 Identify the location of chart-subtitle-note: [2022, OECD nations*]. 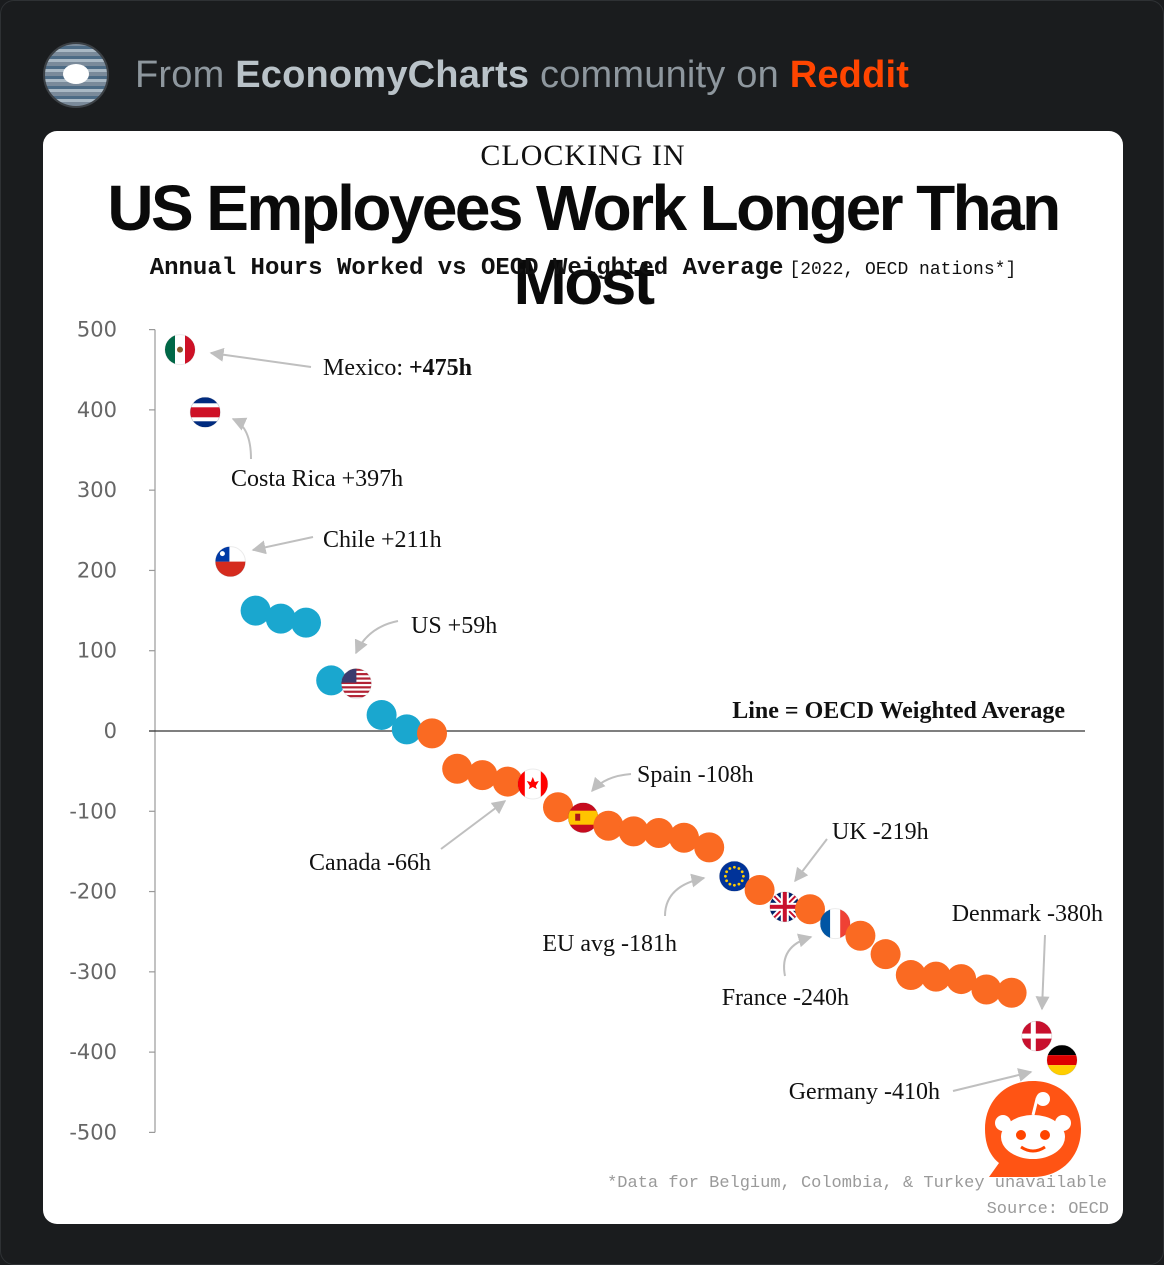
(903, 270).